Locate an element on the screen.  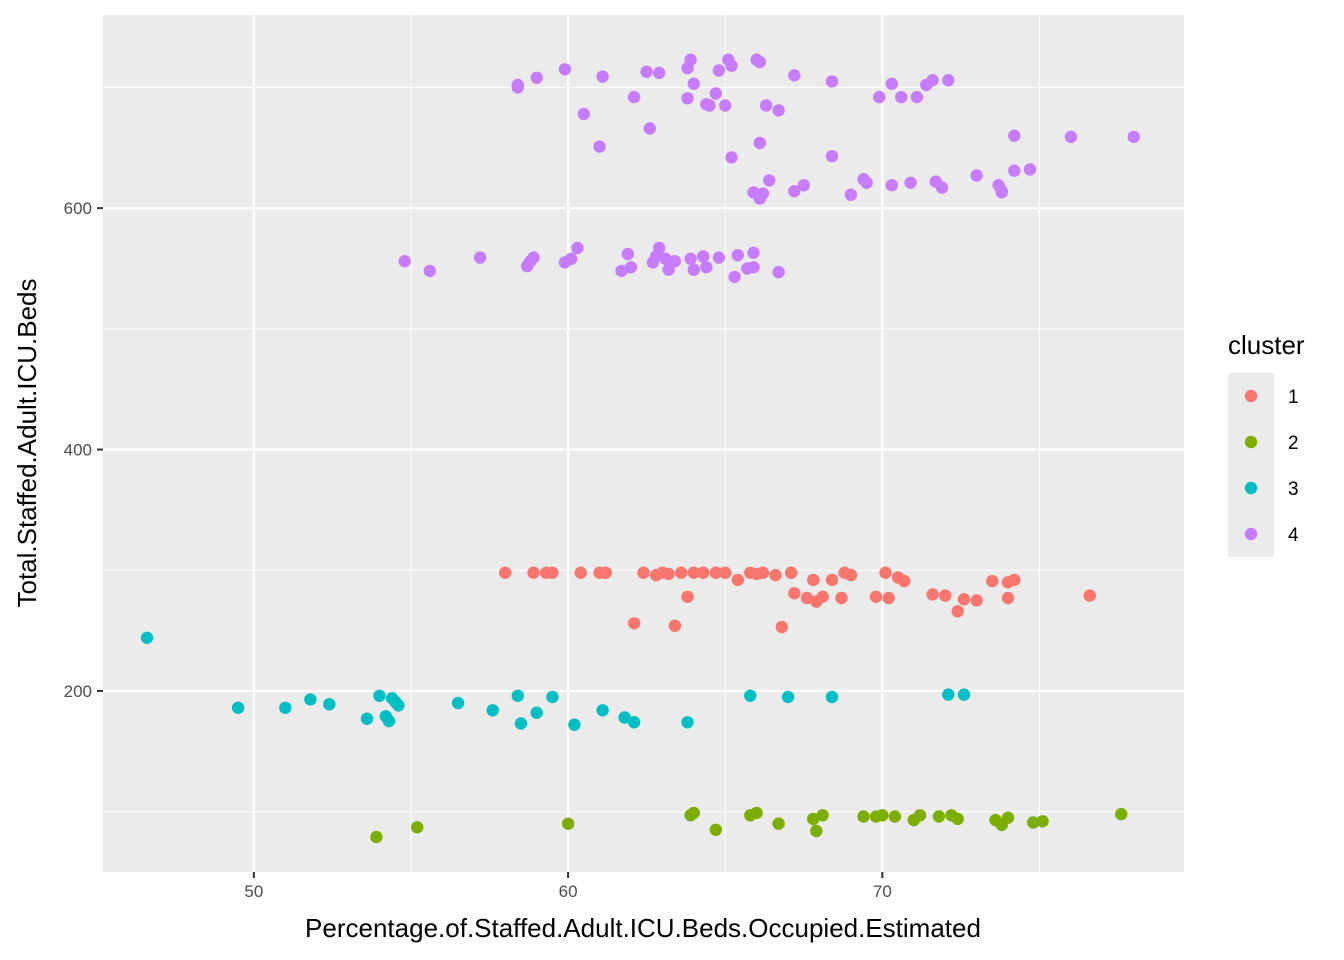
legend-items: 1 2 3 4 is located at coordinates (1271, 466).